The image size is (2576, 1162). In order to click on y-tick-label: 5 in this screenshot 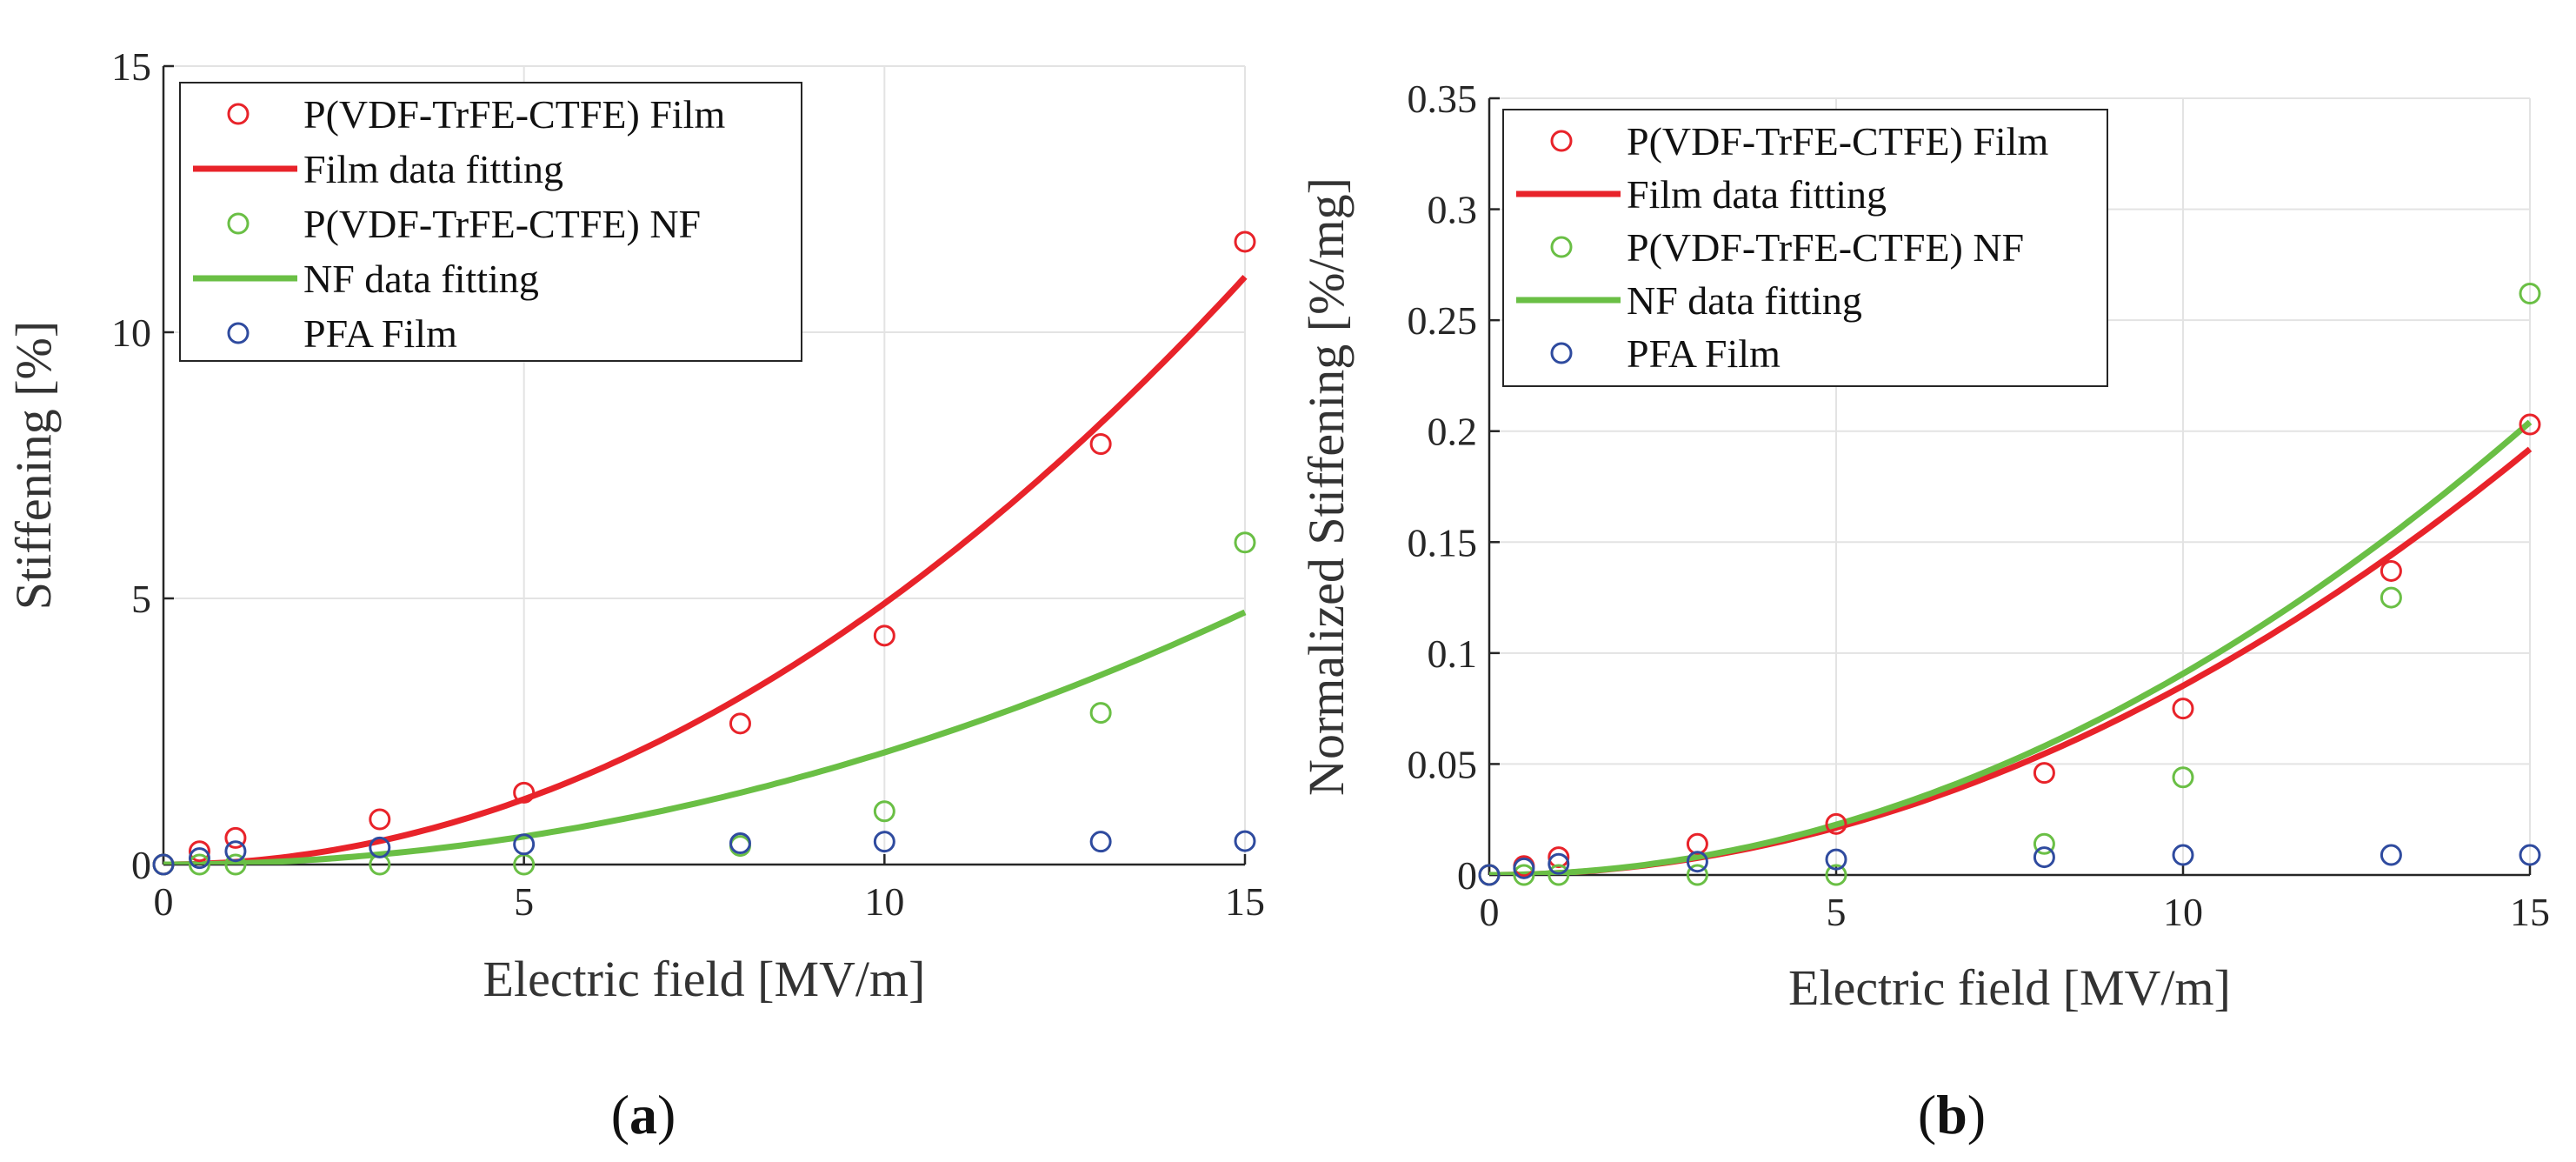, I will do `click(141, 599)`.